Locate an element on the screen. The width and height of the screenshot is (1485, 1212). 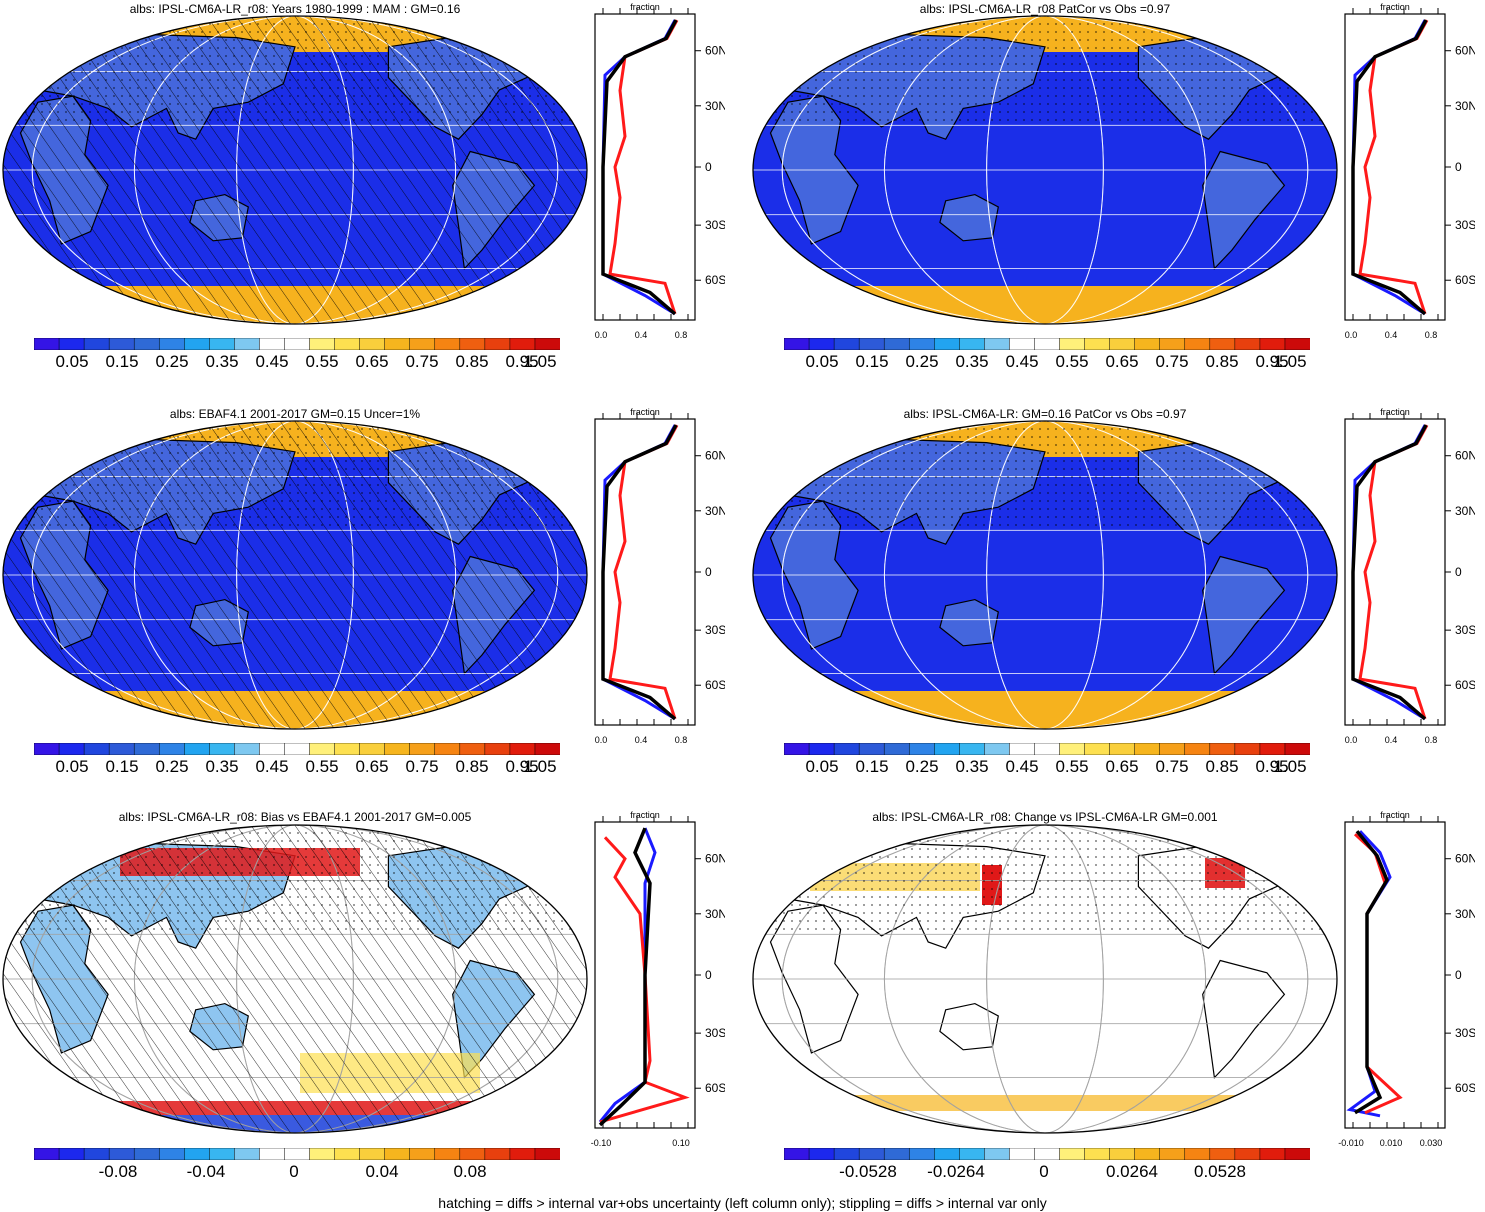
colorbar-tick-label: 1.05 is located at coordinates (540, 361).